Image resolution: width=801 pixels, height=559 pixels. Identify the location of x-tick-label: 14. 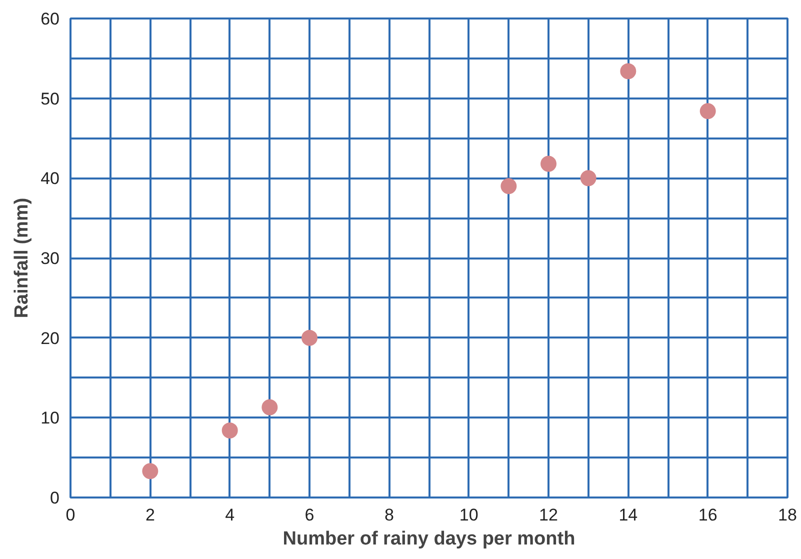
(628, 515).